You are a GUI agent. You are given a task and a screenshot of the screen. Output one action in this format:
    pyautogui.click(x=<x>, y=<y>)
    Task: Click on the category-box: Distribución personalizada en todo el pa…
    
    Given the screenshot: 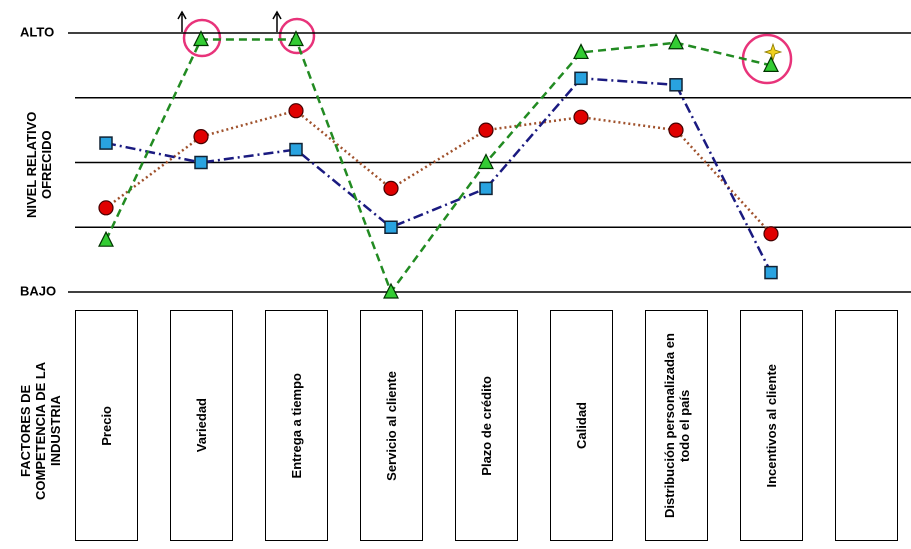 What is the action you would take?
    pyautogui.click(x=676, y=425)
    